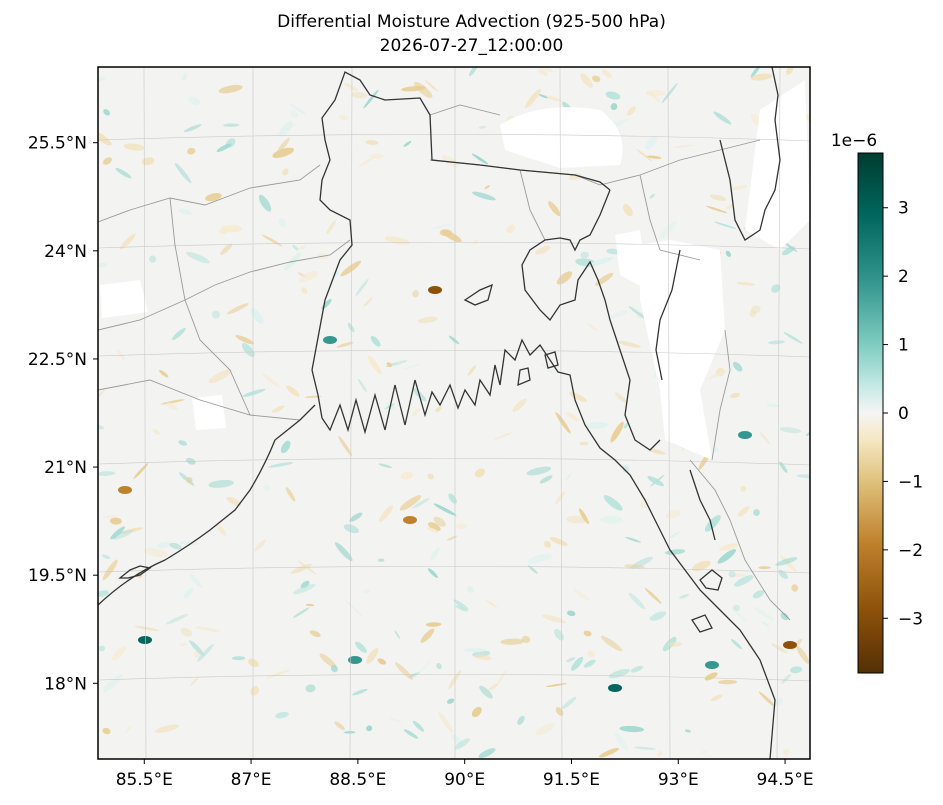 This screenshot has width=943, height=805. I want to click on x-tick-label: 91.5°E, so click(571, 780).